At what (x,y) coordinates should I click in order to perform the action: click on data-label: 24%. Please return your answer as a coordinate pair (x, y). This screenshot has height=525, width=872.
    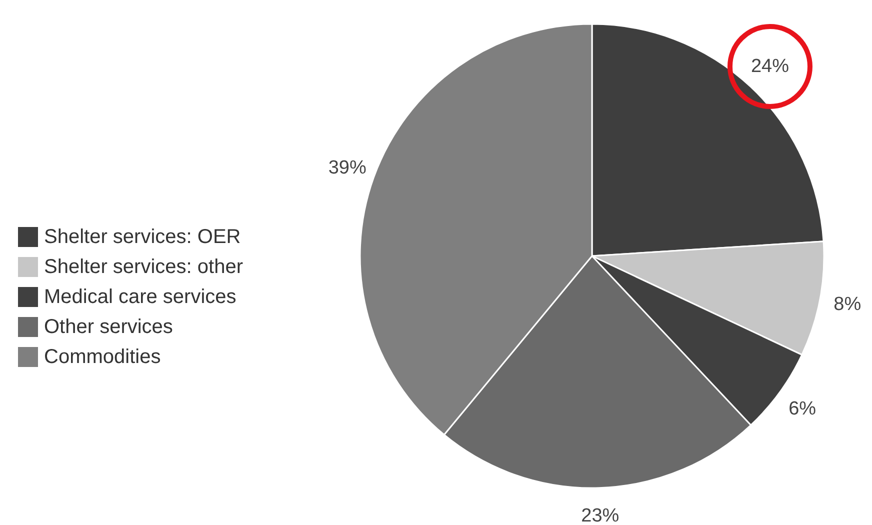
    Looking at the image, I should click on (770, 66).